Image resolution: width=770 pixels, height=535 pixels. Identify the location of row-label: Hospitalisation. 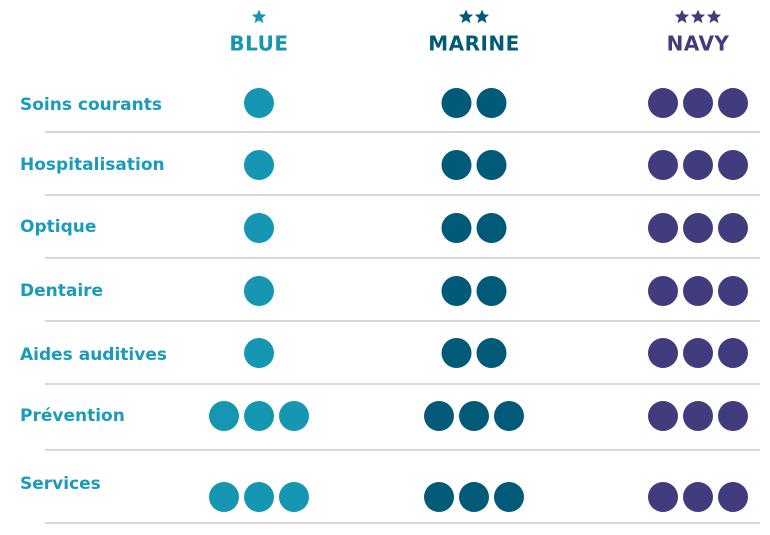
(92, 165).